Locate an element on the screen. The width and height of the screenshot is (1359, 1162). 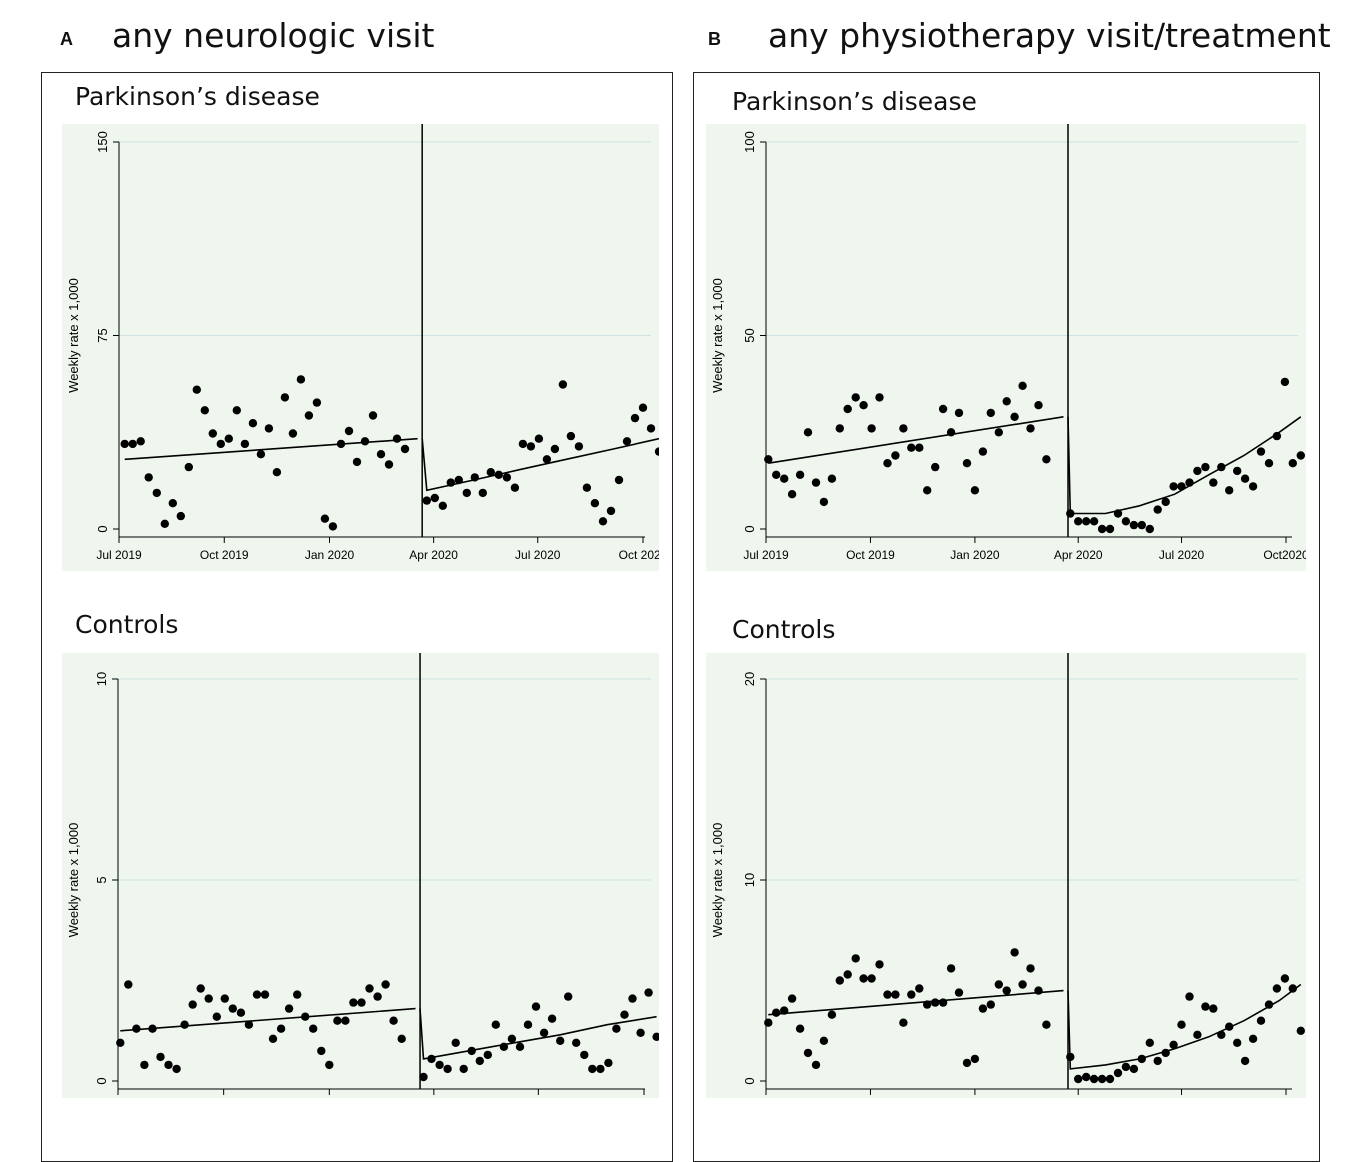
x-tick-label: Jul 2019 is located at coordinates (766, 555).